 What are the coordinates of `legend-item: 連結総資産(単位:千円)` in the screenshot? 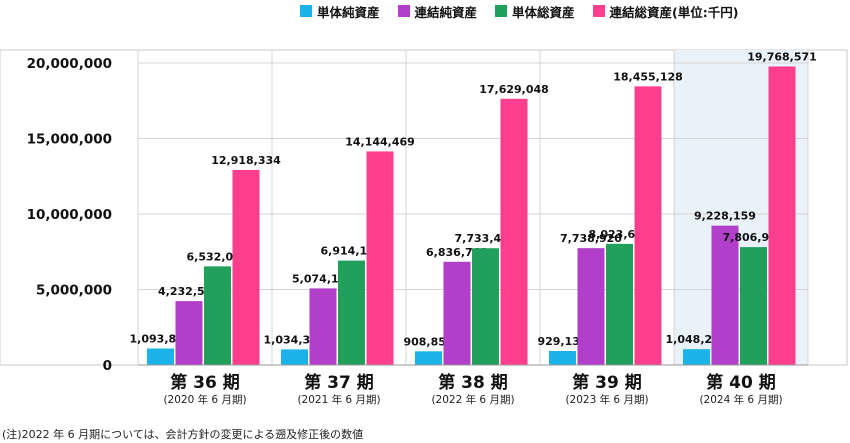 It's located at (665, 11).